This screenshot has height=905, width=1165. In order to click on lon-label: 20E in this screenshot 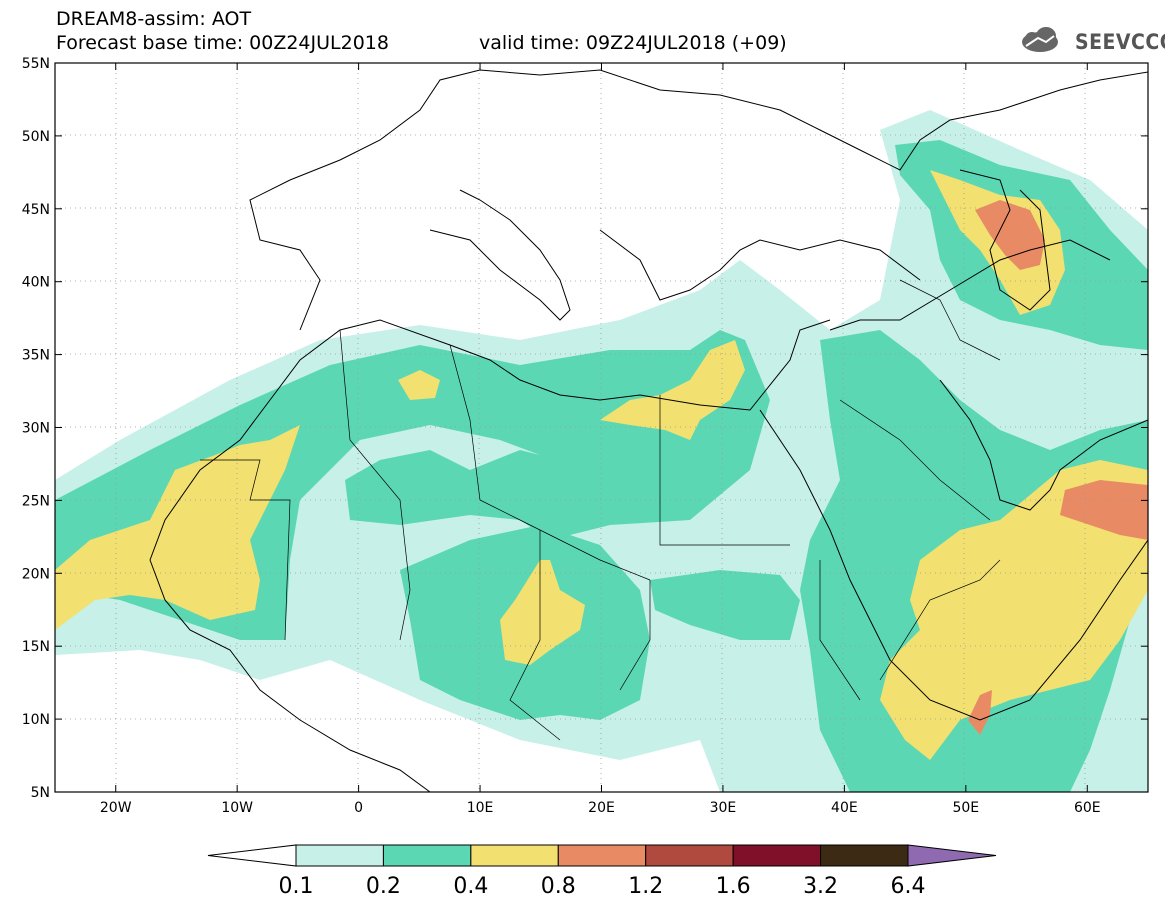, I will do `click(601, 808)`.